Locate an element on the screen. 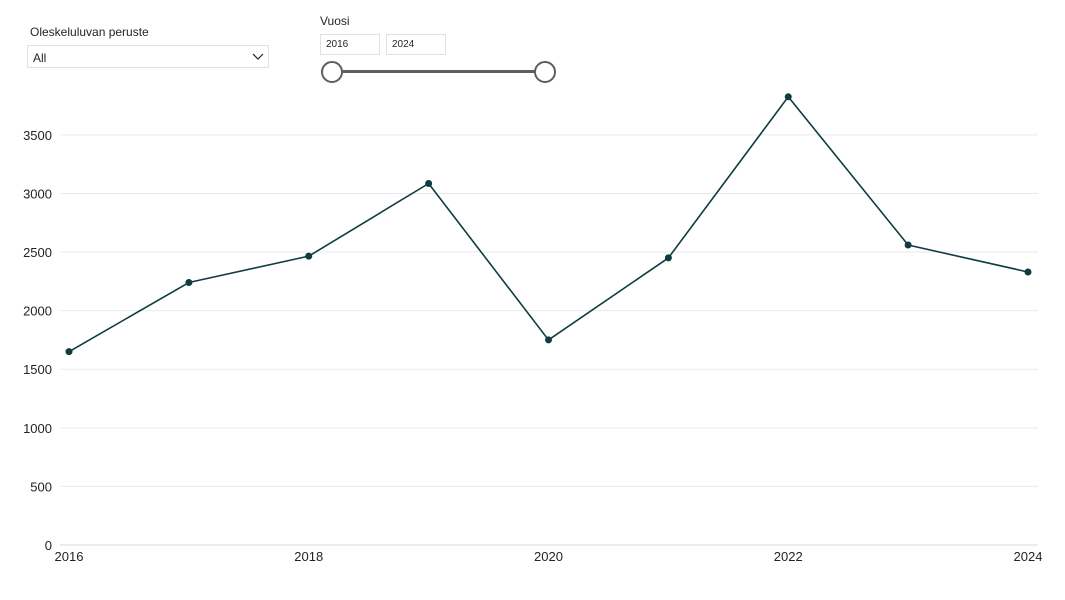  y-tick-label: 0 is located at coordinates (48, 545).